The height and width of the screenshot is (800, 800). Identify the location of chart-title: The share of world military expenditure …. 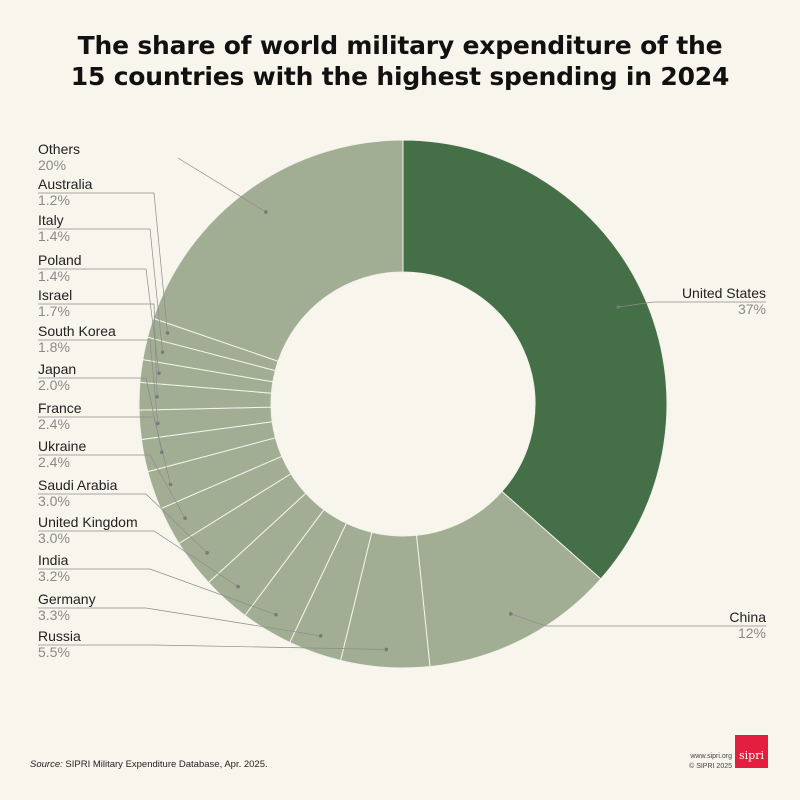
(400, 61).